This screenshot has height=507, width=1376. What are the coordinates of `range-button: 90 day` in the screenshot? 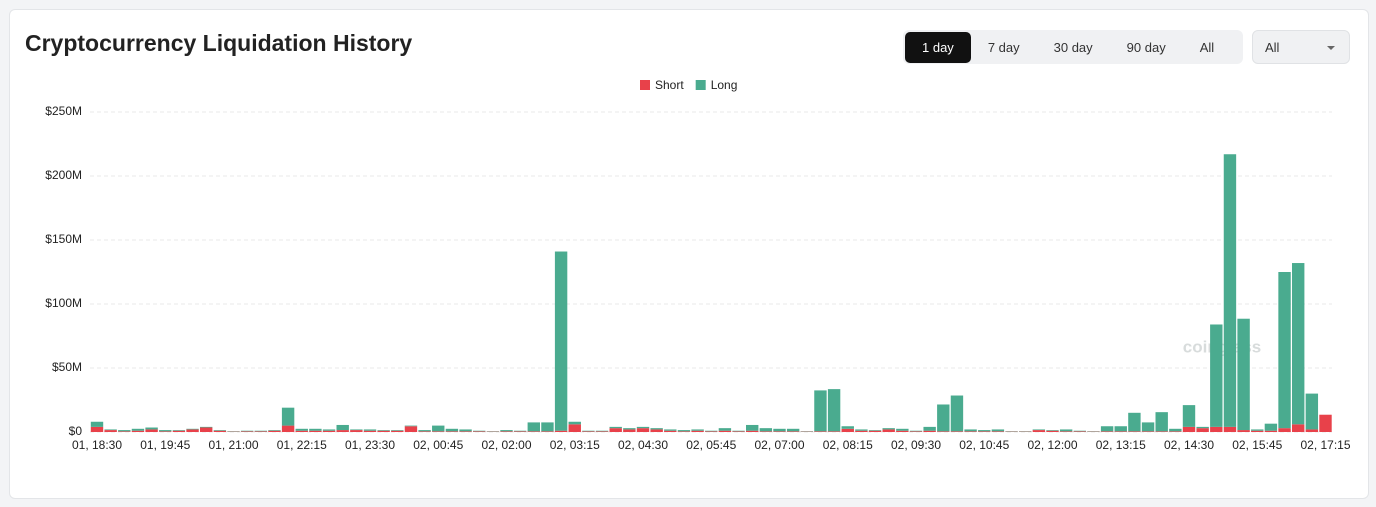 It's located at (1146, 47).